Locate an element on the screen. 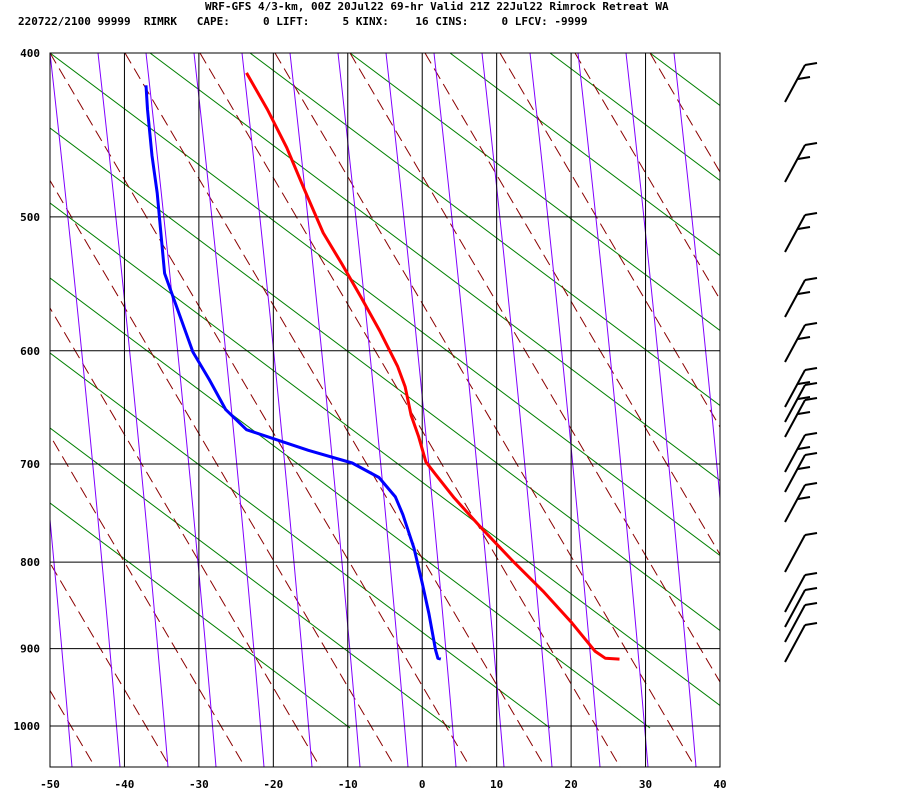 This screenshot has height=800, width=900. x-tick-label: -40 is located at coordinates (125, 784).